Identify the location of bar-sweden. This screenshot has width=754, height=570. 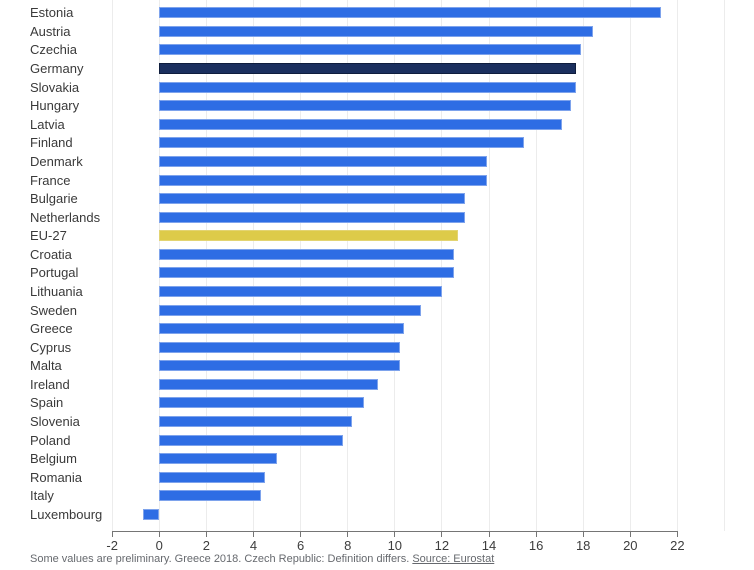
(290, 310).